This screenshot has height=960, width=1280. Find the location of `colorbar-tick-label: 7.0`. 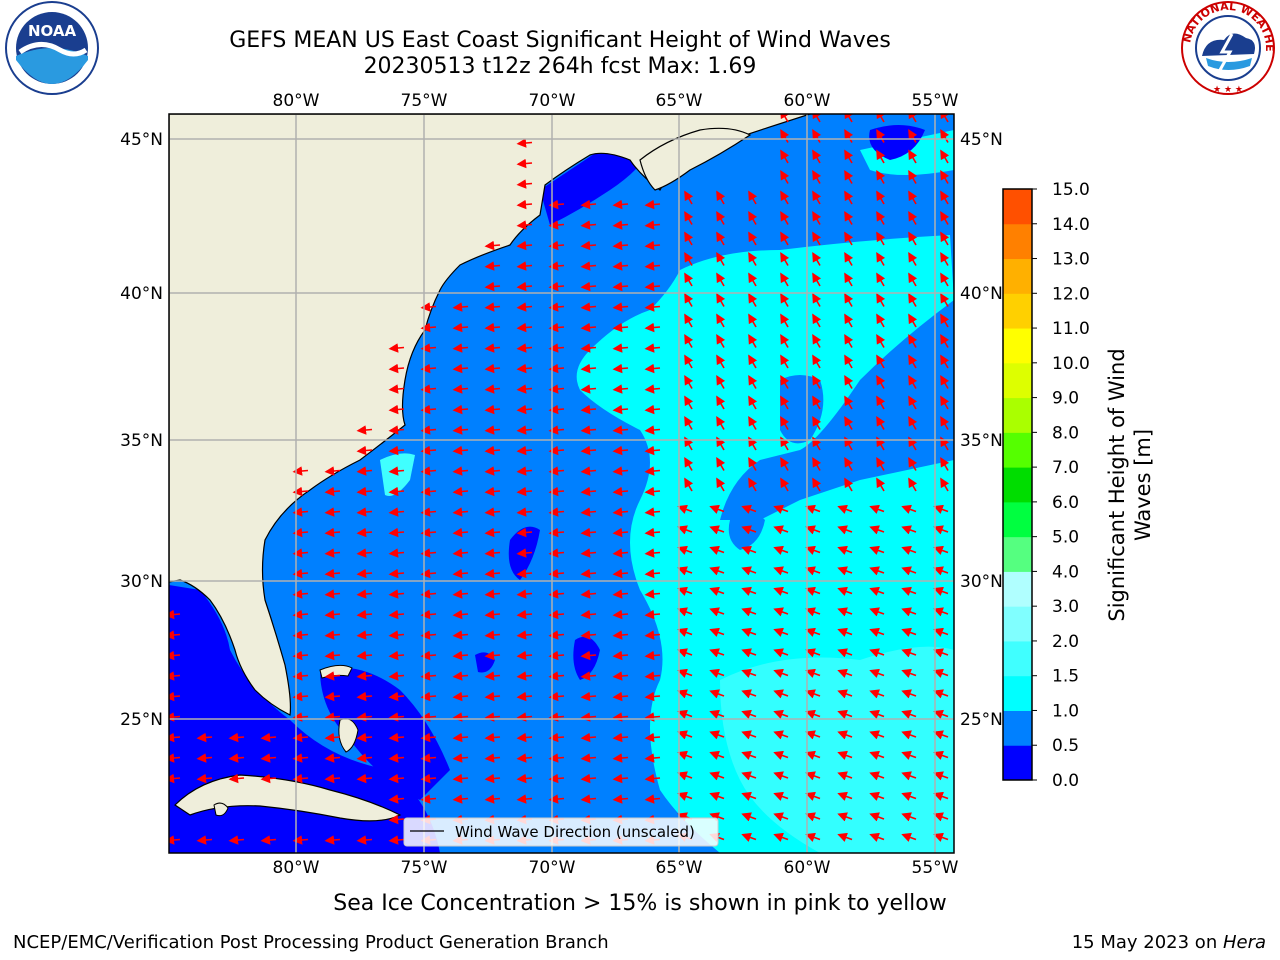

colorbar-tick-label: 7.0 is located at coordinates (1065, 468).